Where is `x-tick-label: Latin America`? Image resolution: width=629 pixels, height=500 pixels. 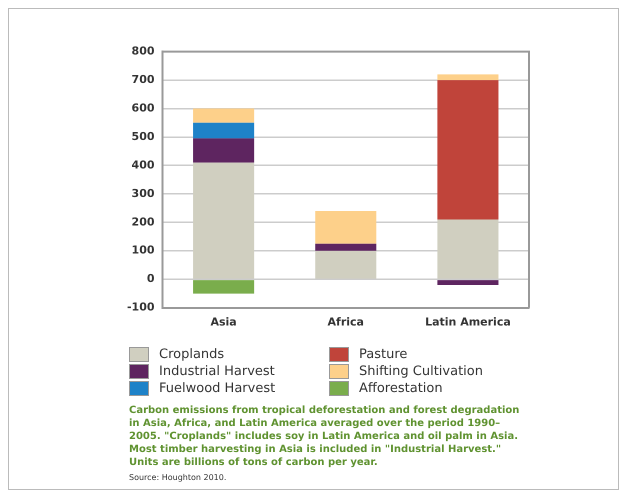
x-tick-label: Latin America is located at coordinates (468, 321).